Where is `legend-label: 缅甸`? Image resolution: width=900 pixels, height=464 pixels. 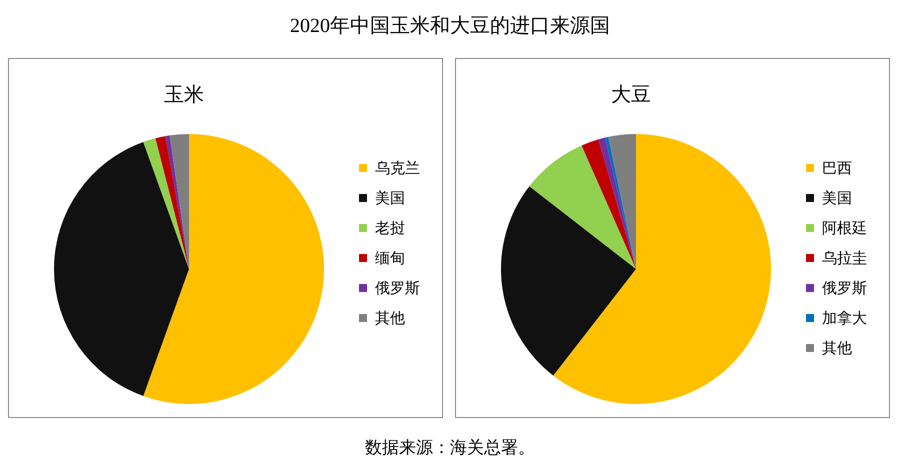
legend-label: 缅甸 is located at coordinates (390, 259).